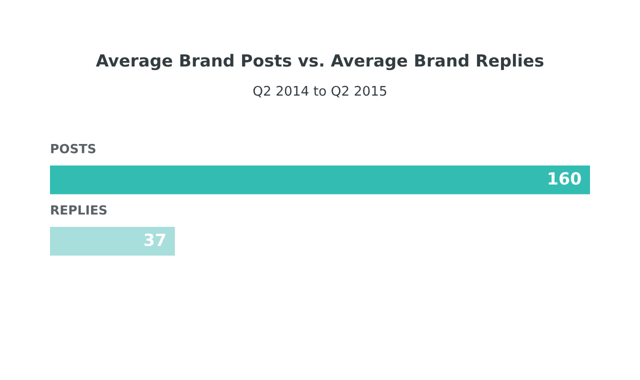 Image resolution: width=640 pixels, height=380 pixels. I want to click on y-tick-label: REPLIES, so click(79, 210).